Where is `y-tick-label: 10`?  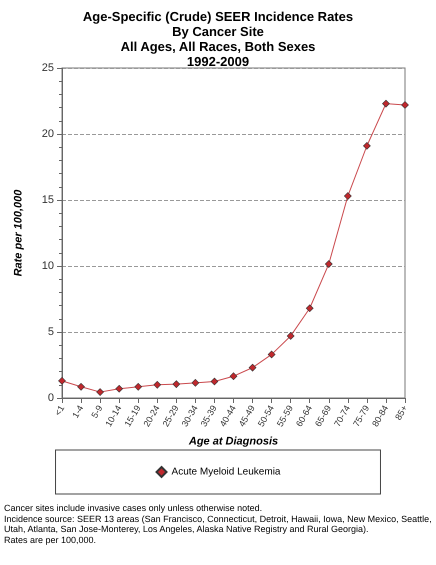 y-tick-label: 10 is located at coordinates (48, 266).